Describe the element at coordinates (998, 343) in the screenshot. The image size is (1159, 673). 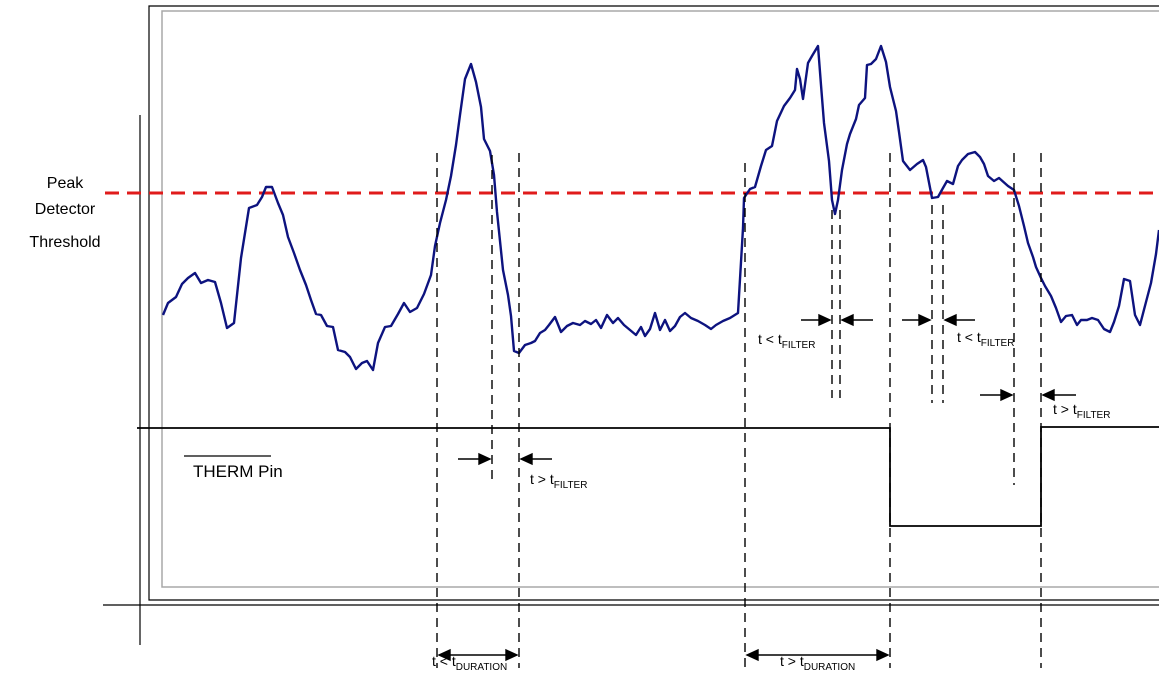
I see `label-filter-3-sub: FILTER` at that location.